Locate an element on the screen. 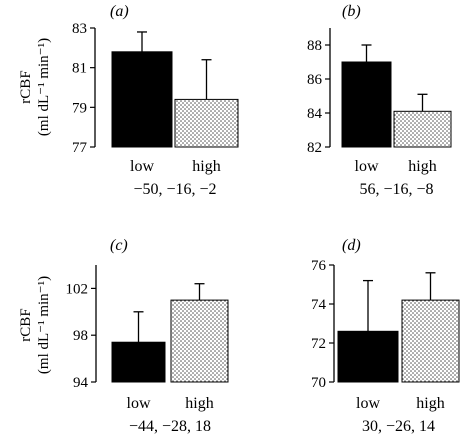  coordinate-label: −50, −16, −2 is located at coordinates (174, 189).